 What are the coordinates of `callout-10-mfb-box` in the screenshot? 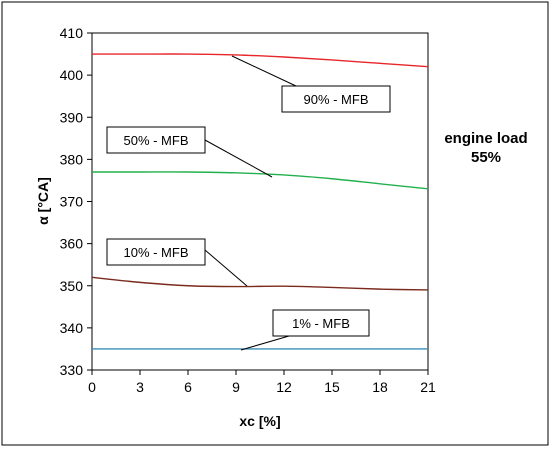 It's located at (156, 252).